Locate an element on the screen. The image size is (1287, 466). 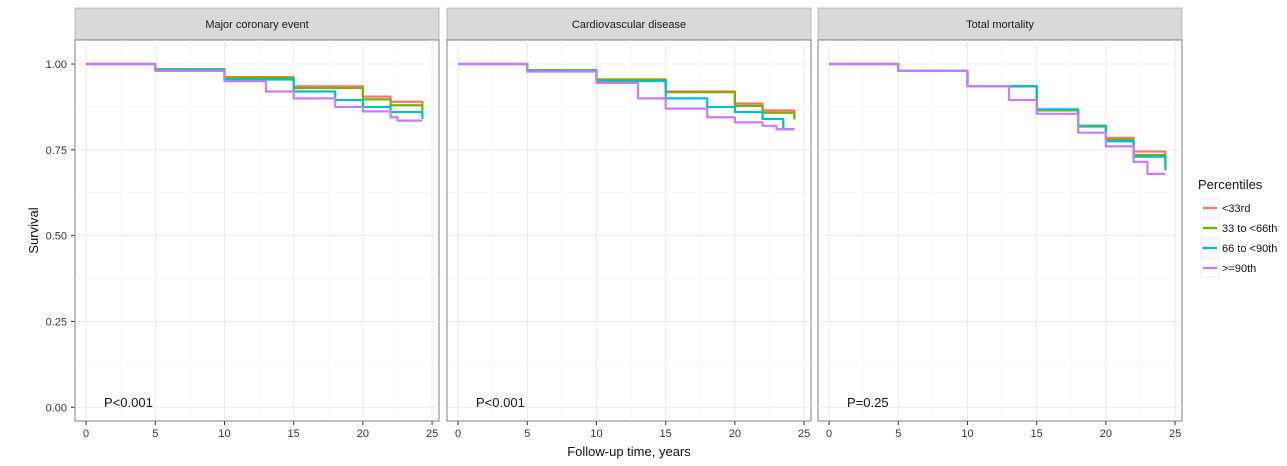
y-tick-label: 0.25 is located at coordinates (56, 322).